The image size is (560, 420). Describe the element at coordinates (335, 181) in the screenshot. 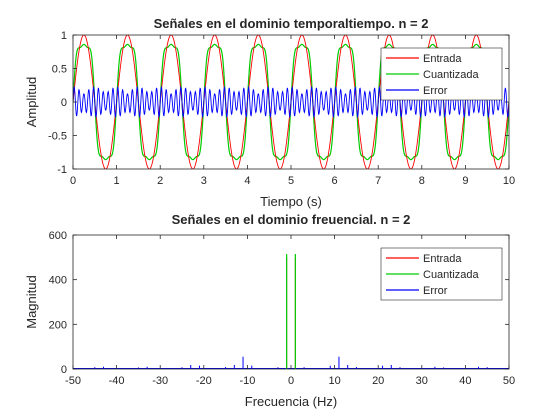

I see `x-tick-label: 6` at that location.